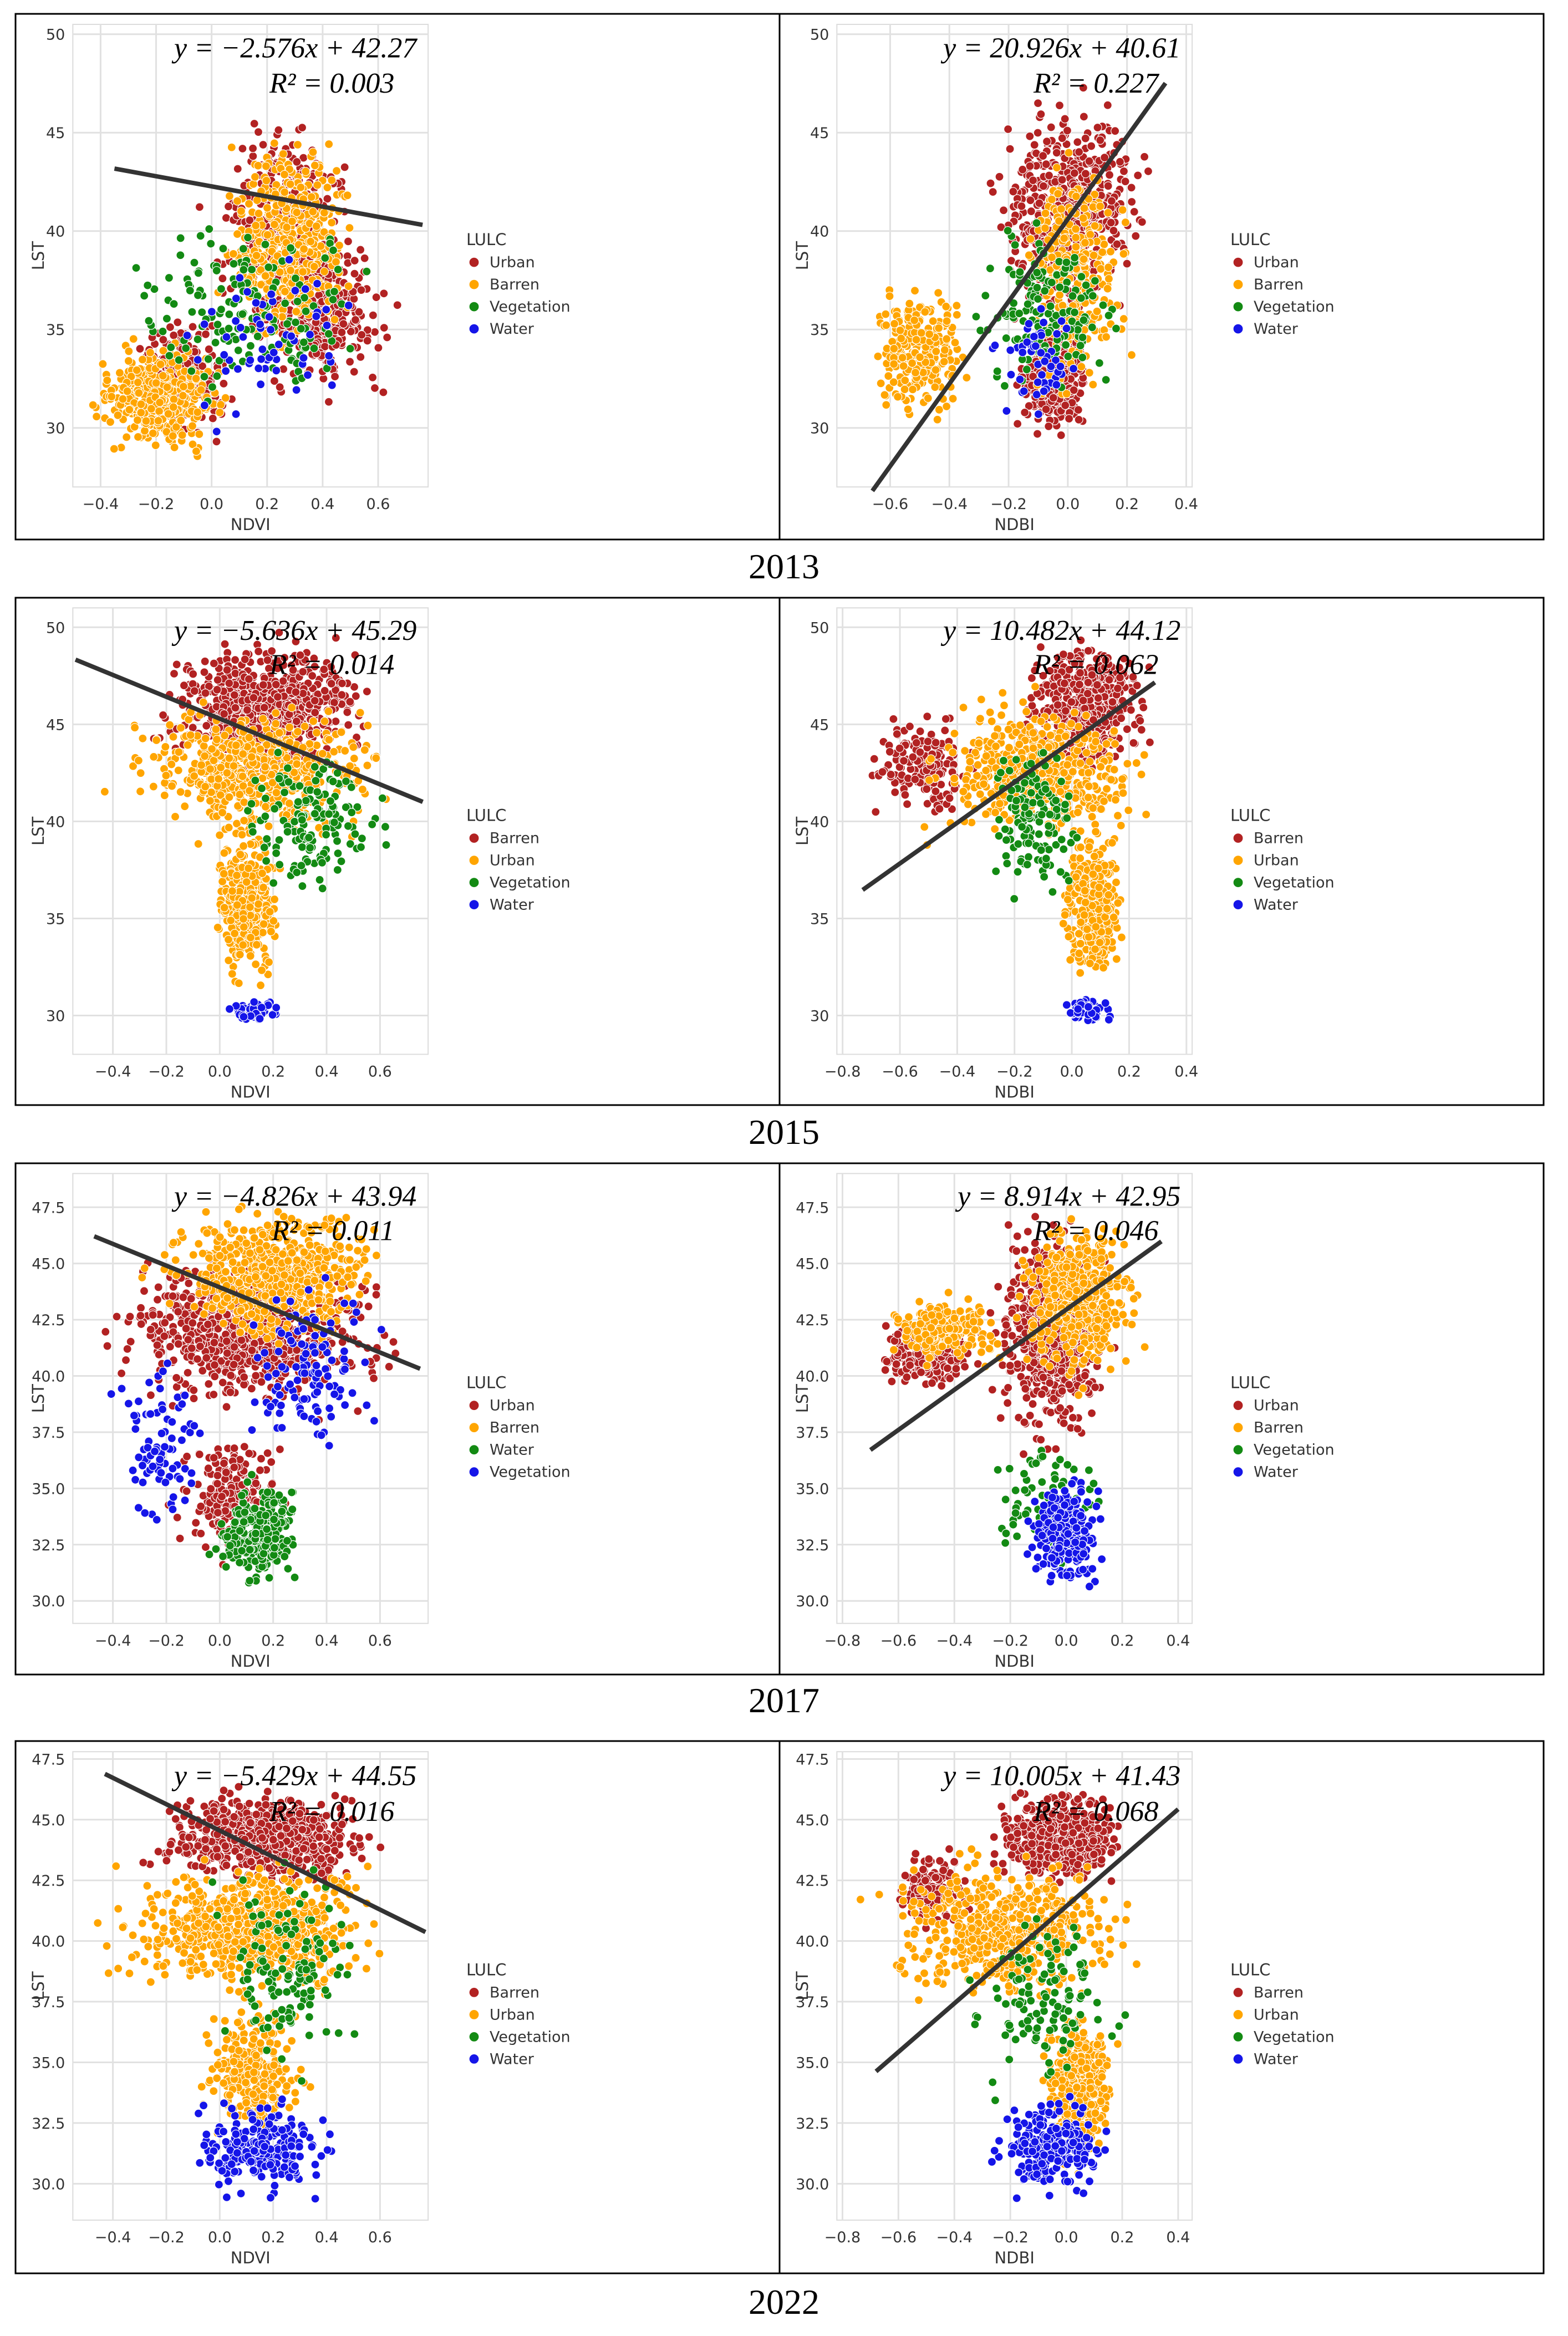 Image resolution: width=1568 pixels, height=2336 pixels. I want to click on y-tick-label: 30, so click(56, 428).